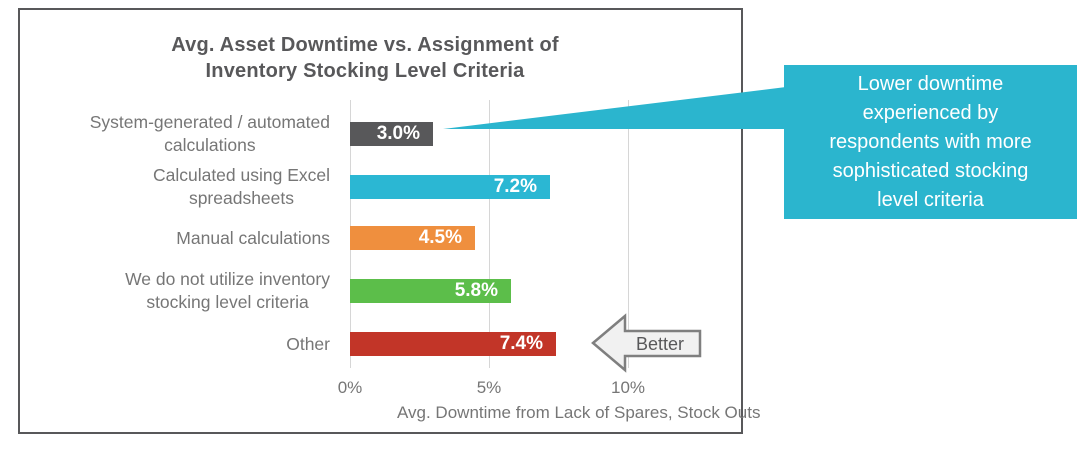 The height and width of the screenshot is (449, 1080). I want to click on bar-value-label: 4.5%, so click(440, 237).